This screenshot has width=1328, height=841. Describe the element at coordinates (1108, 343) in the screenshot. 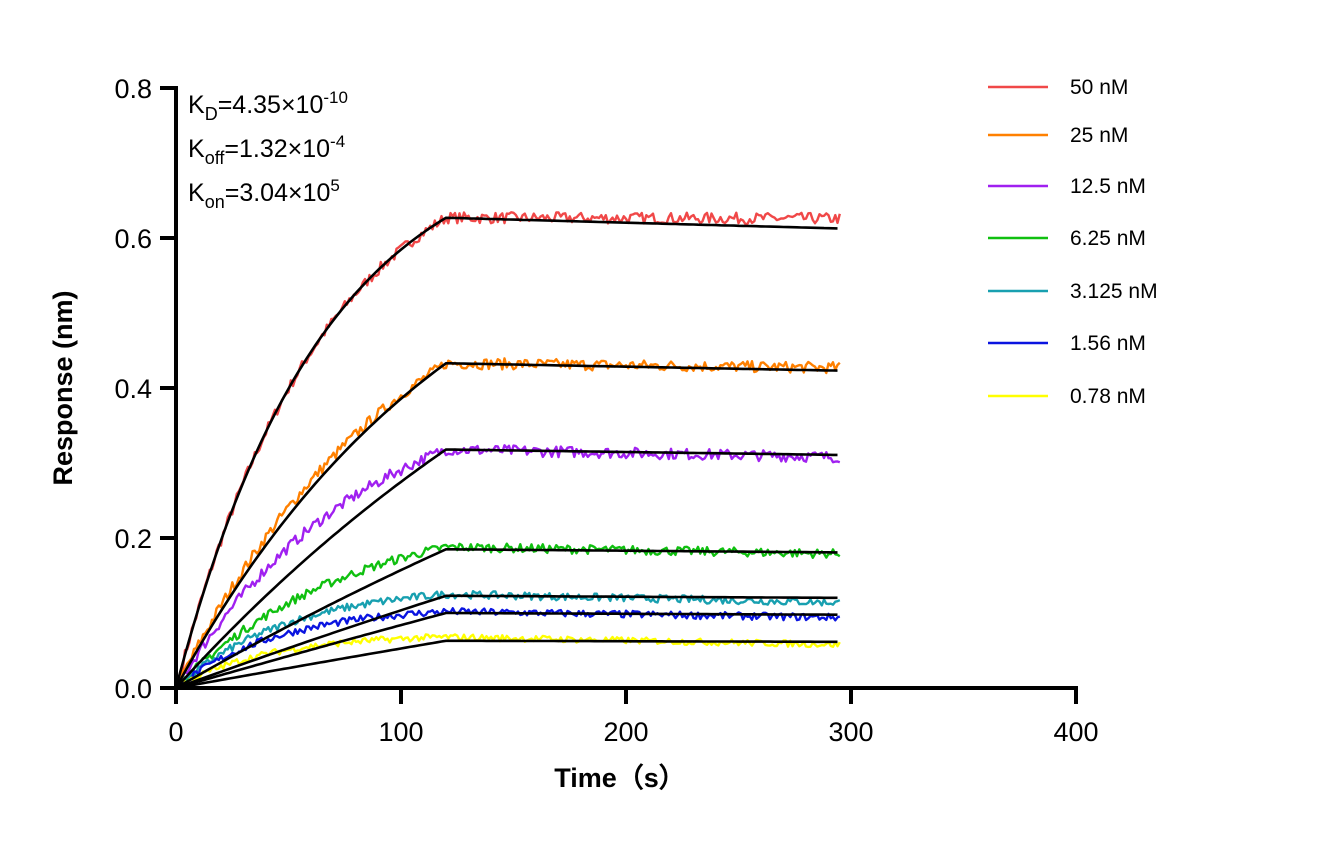

I see `legend-label: 1.56 nM` at that location.